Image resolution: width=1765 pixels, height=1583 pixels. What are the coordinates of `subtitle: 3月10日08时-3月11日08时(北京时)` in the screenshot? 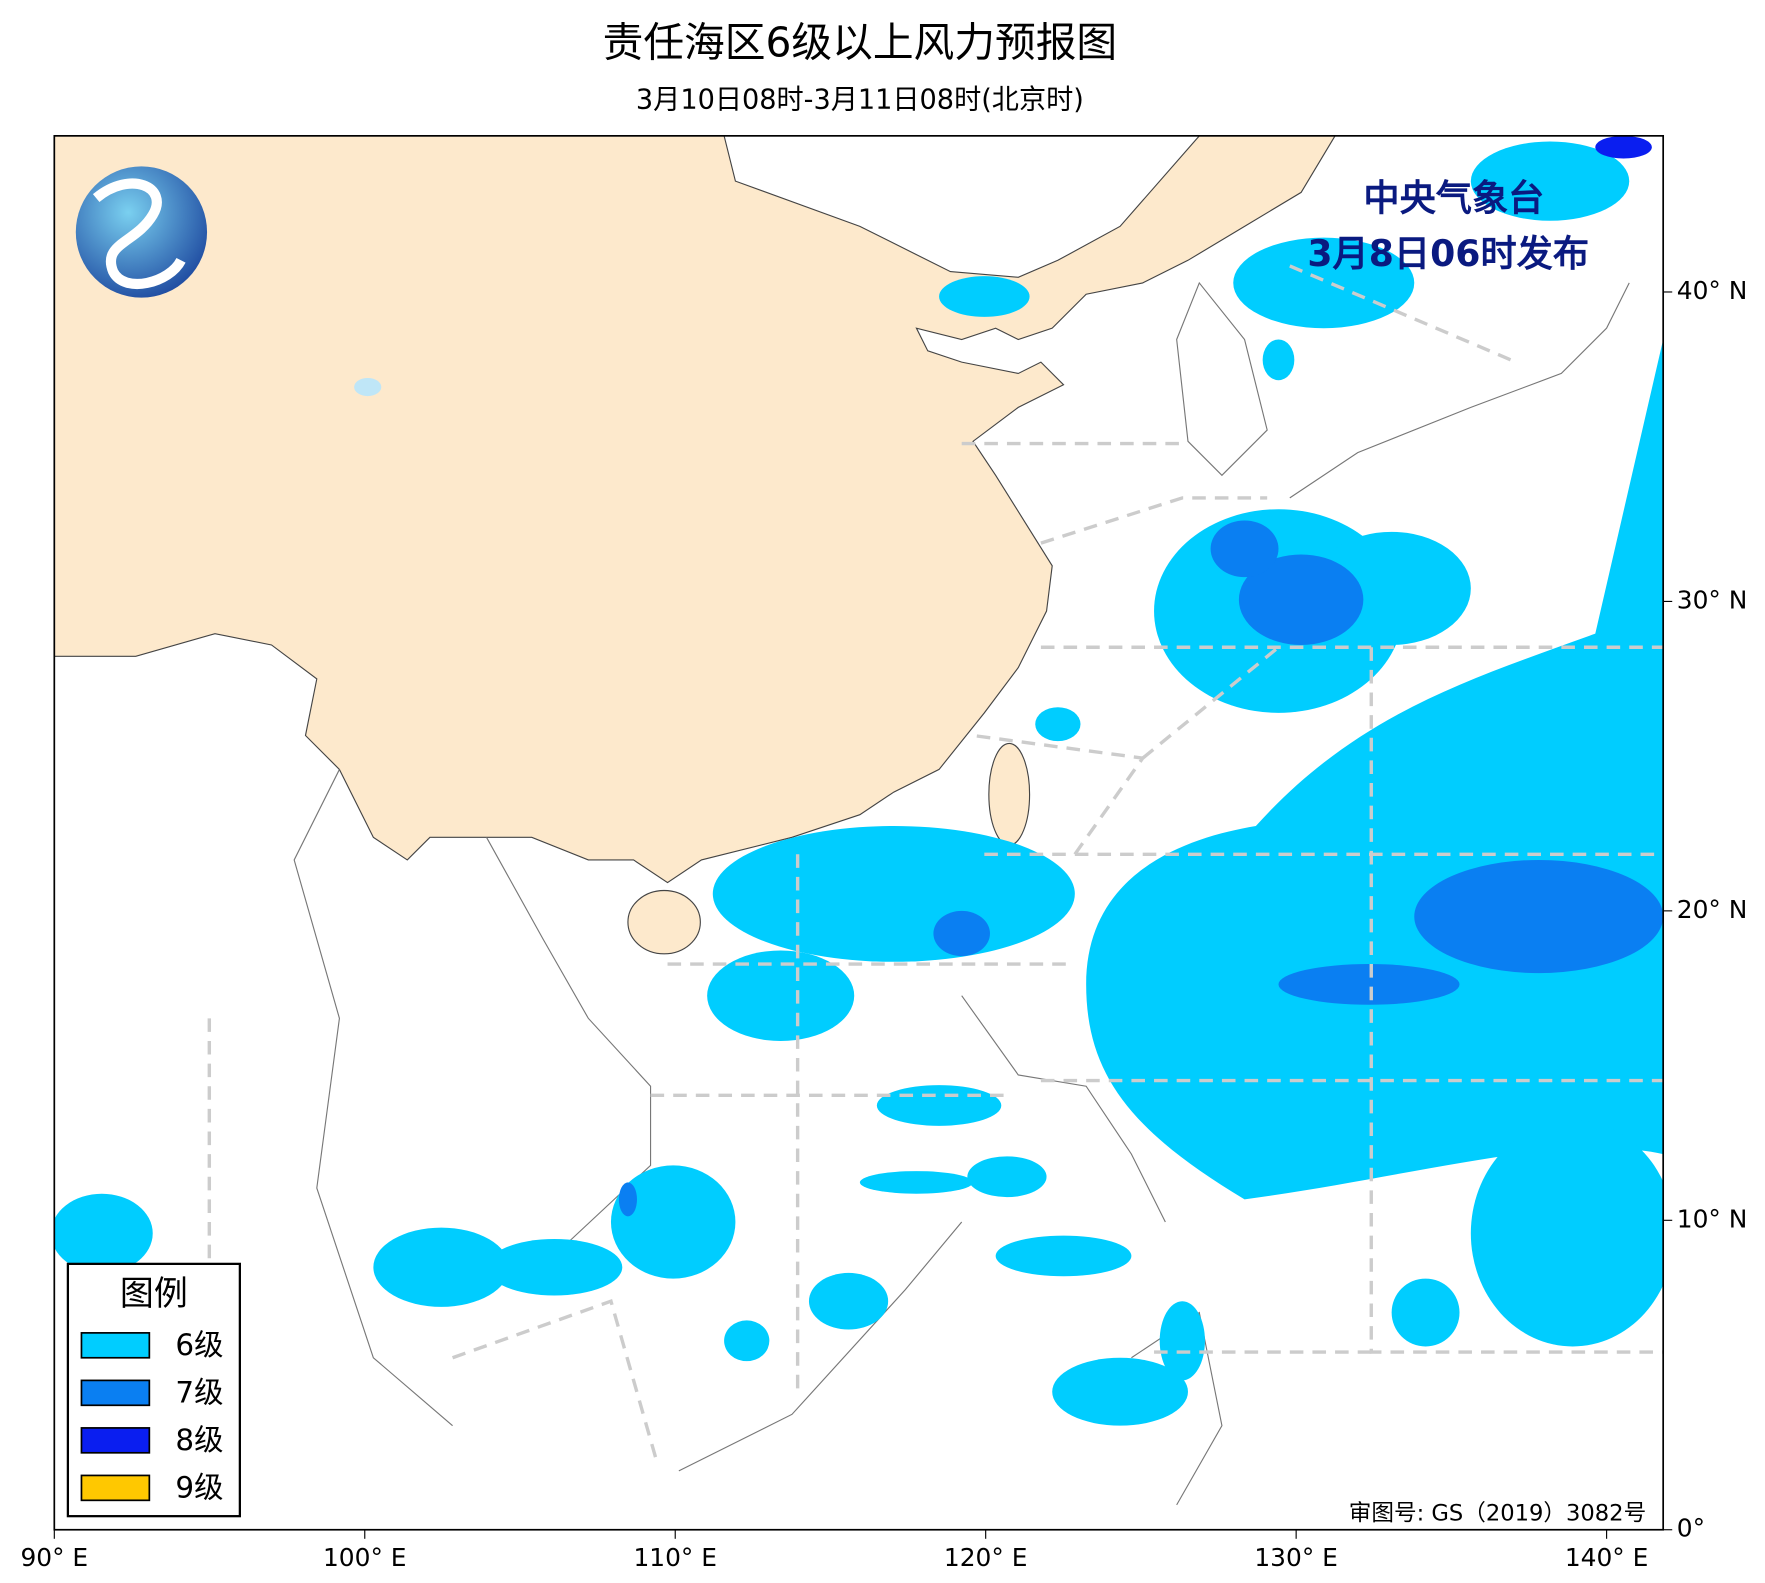 It's located at (860, 99).